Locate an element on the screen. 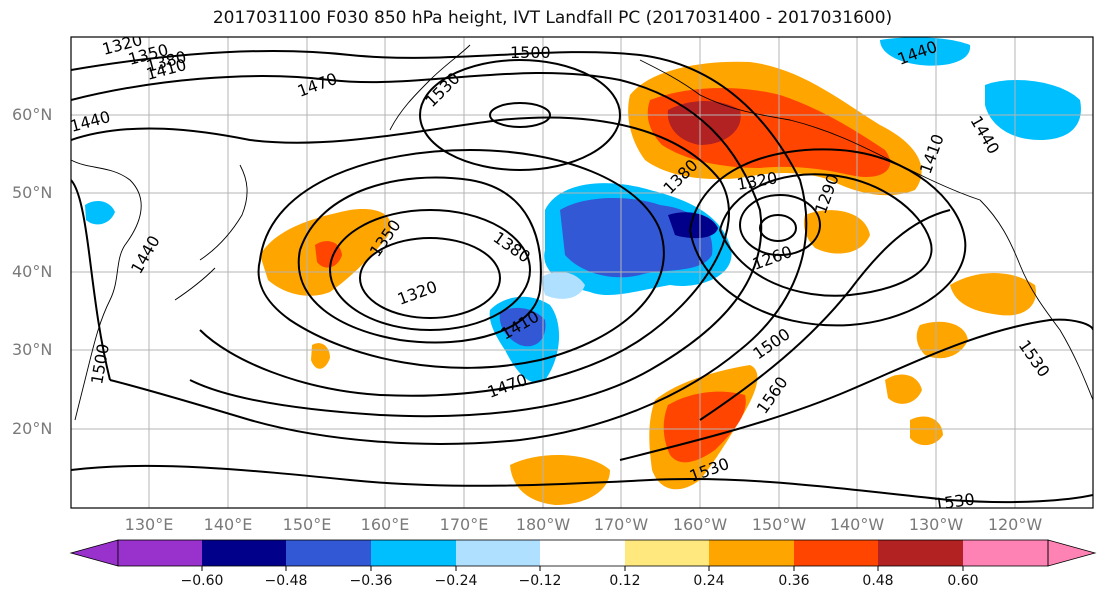 This screenshot has width=1105, height=601. colorbar-tick-label: 0.12 is located at coordinates (625, 581).